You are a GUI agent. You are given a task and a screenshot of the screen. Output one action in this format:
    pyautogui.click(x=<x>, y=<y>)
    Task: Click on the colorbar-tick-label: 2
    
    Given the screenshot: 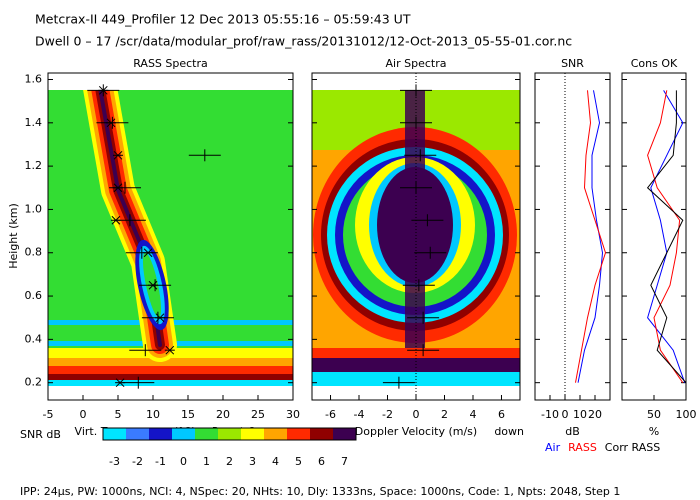 What is the action you would take?
    pyautogui.click(x=229, y=461)
    